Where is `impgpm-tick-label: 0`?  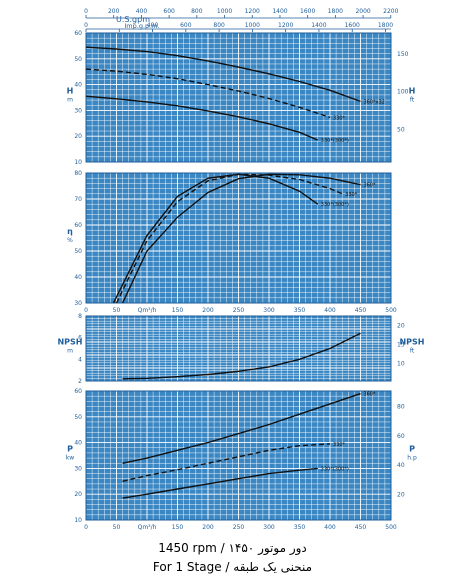
impgpm-tick-label: 0 is located at coordinates (86, 25).